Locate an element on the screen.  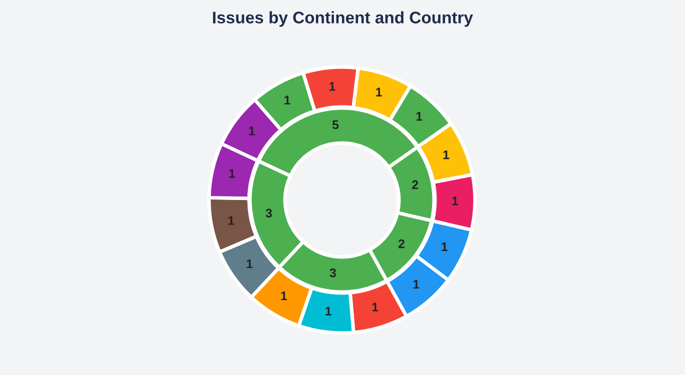
chart-title: Issues by Continent and Country is located at coordinates (343, 19).